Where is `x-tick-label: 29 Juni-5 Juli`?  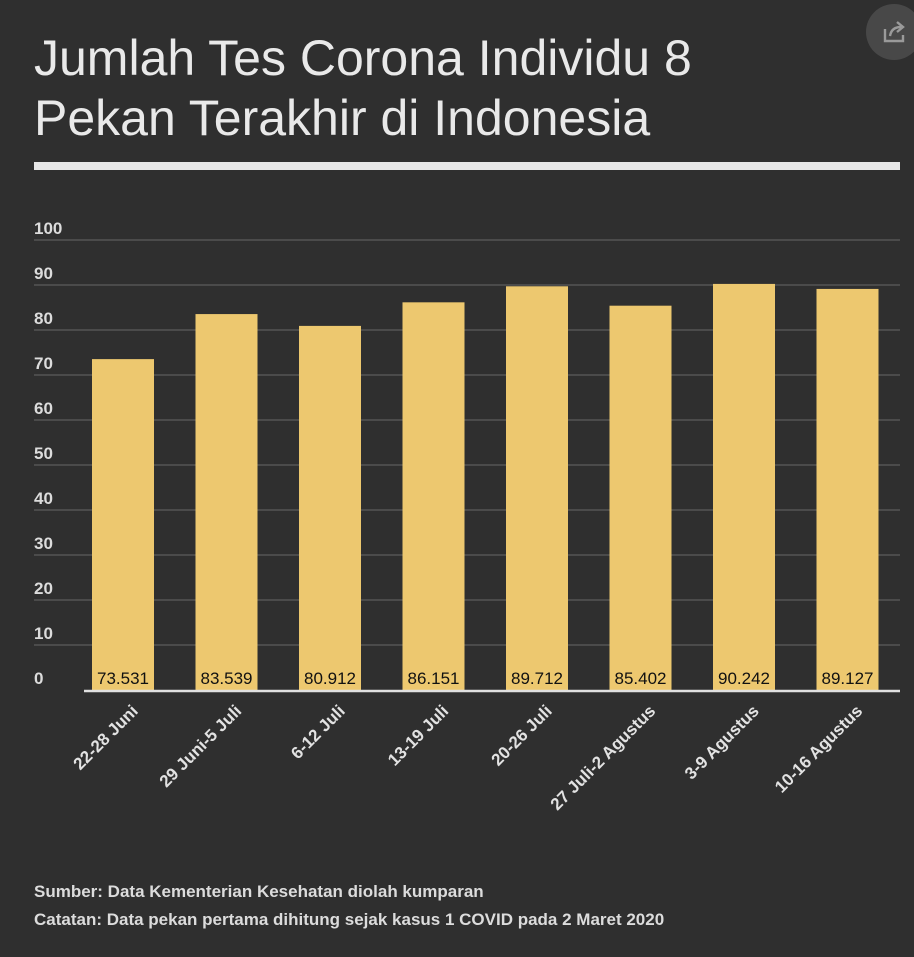
x-tick-label: 29 Juni-5 Juli is located at coordinates (201, 746).